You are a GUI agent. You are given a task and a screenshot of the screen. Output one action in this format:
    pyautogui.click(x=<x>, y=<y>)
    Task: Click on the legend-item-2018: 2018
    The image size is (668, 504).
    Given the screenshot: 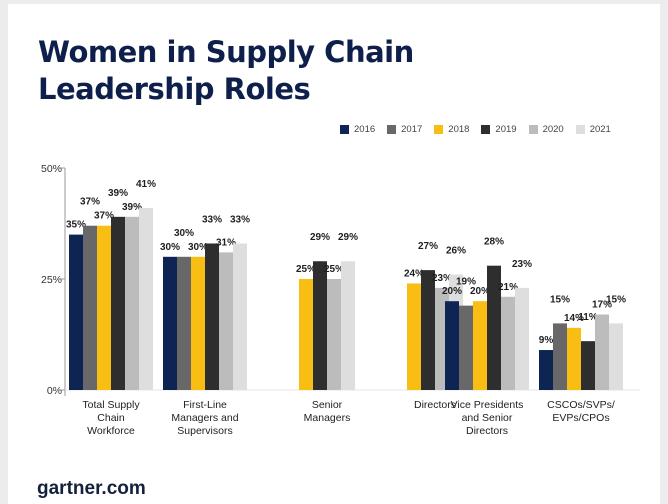 What is the action you would take?
    pyautogui.click(x=451, y=129)
    